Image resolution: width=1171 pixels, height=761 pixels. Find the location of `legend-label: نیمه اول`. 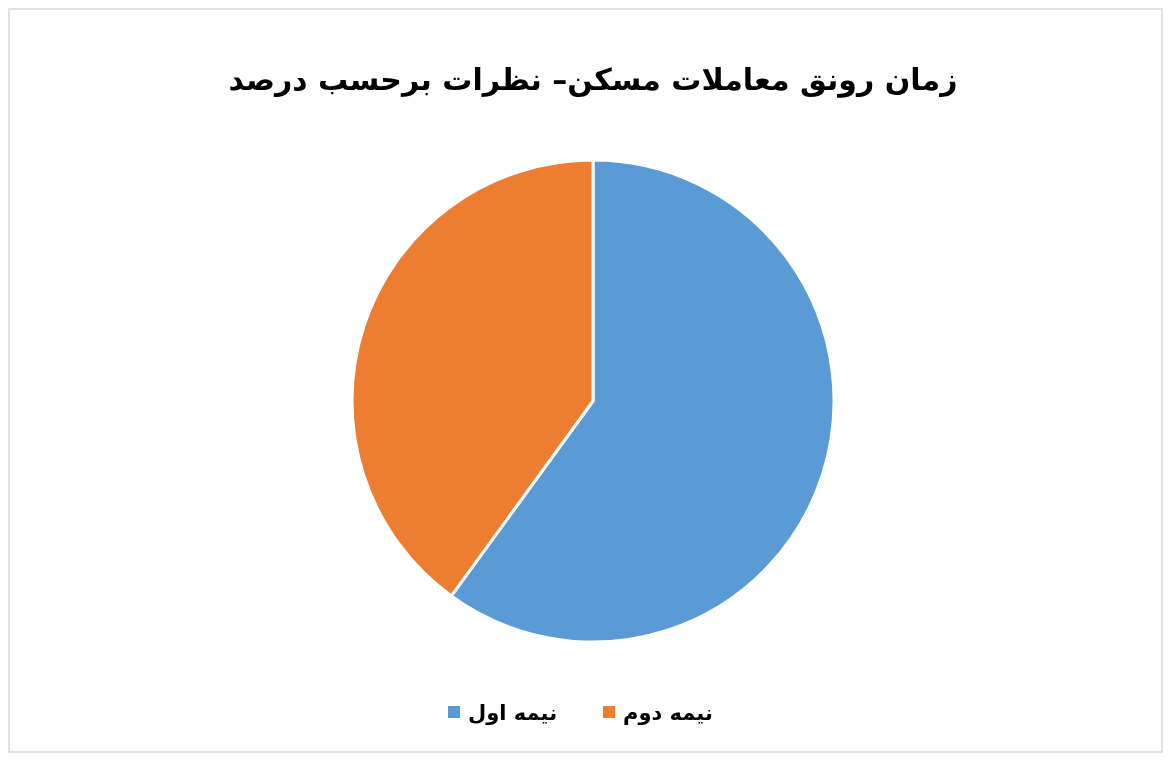

legend-label: نیمه اول is located at coordinates (513, 713).